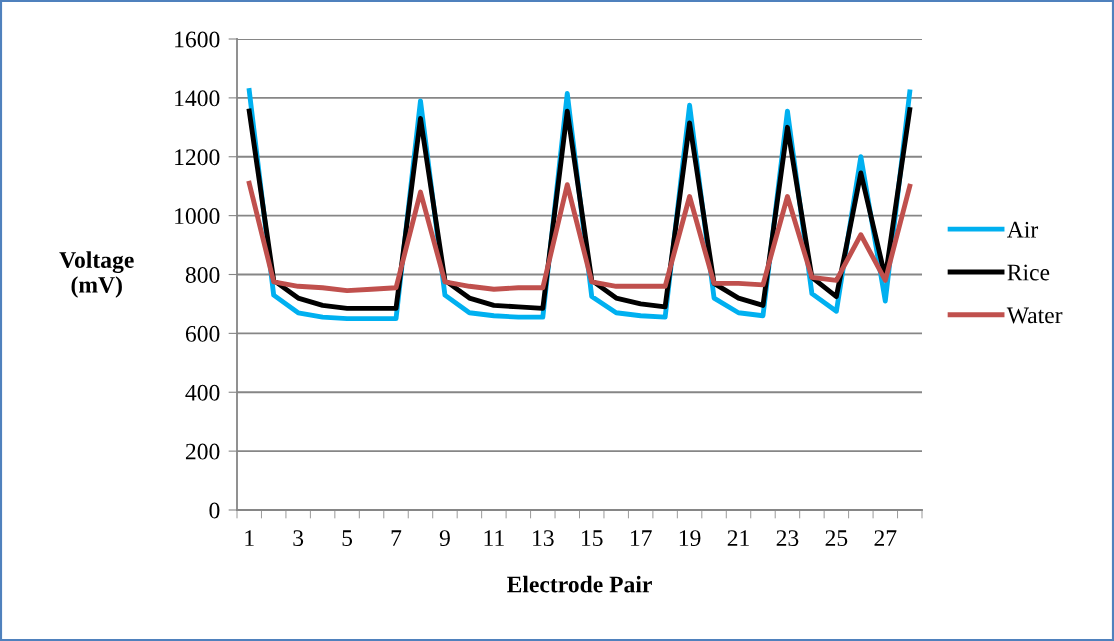 This screenshot has height=641, width=1114. What do you see at coordinates (197, 39) in the screenshot?
I see `y-tick-label: 1600` at bounding box center [197, 39].